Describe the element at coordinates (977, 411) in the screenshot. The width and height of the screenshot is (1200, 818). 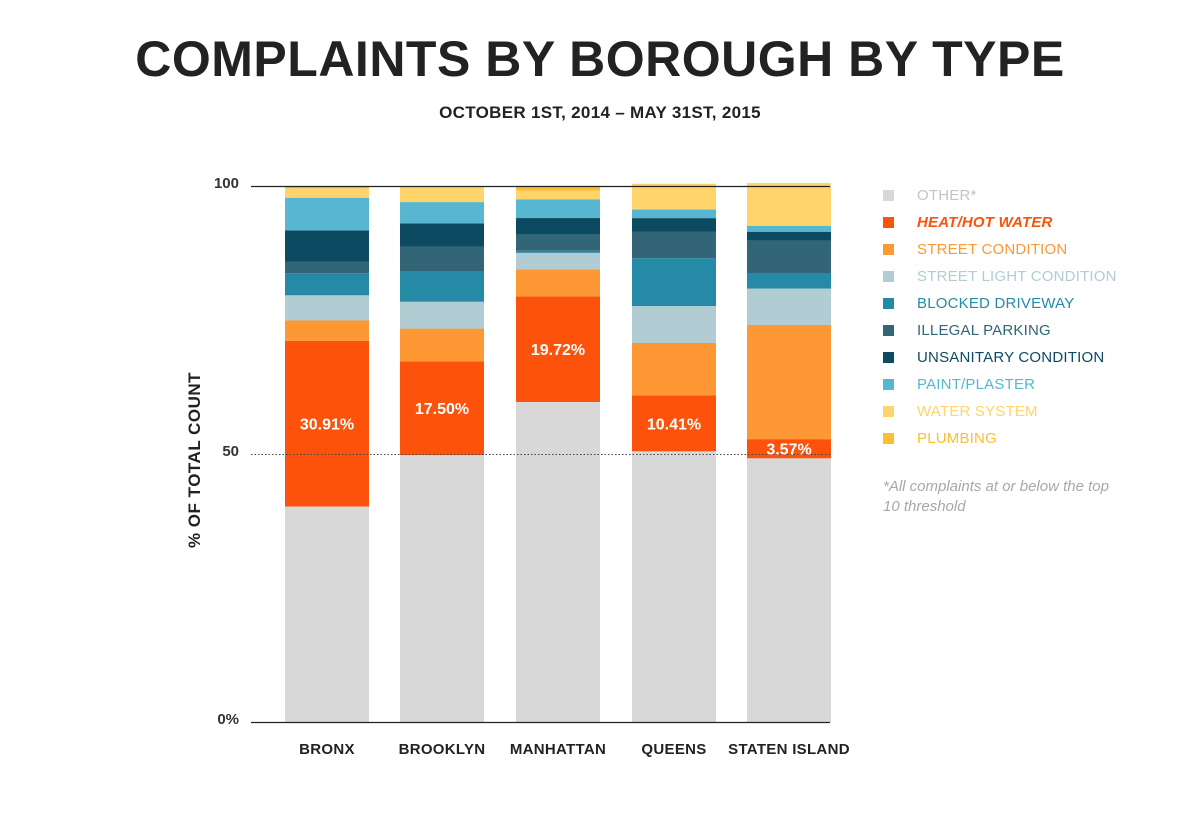
I see `legend-label: WATER SYSTEM` at that location.